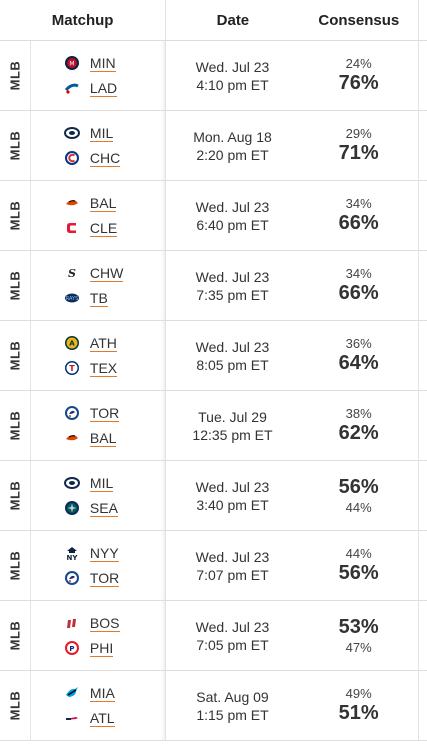 The height and width of the screenshot is (752, 427). Describe the element at coordinates (101, 648) in the screenshot. I see `home-team-link: PHI` at that location.